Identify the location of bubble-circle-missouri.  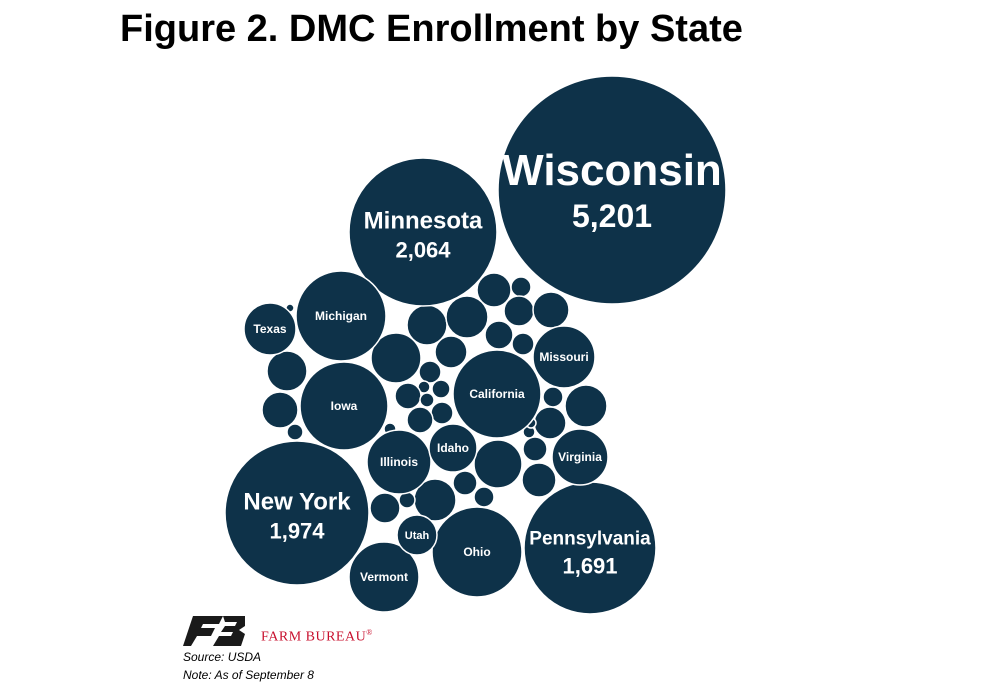
(564, 357).